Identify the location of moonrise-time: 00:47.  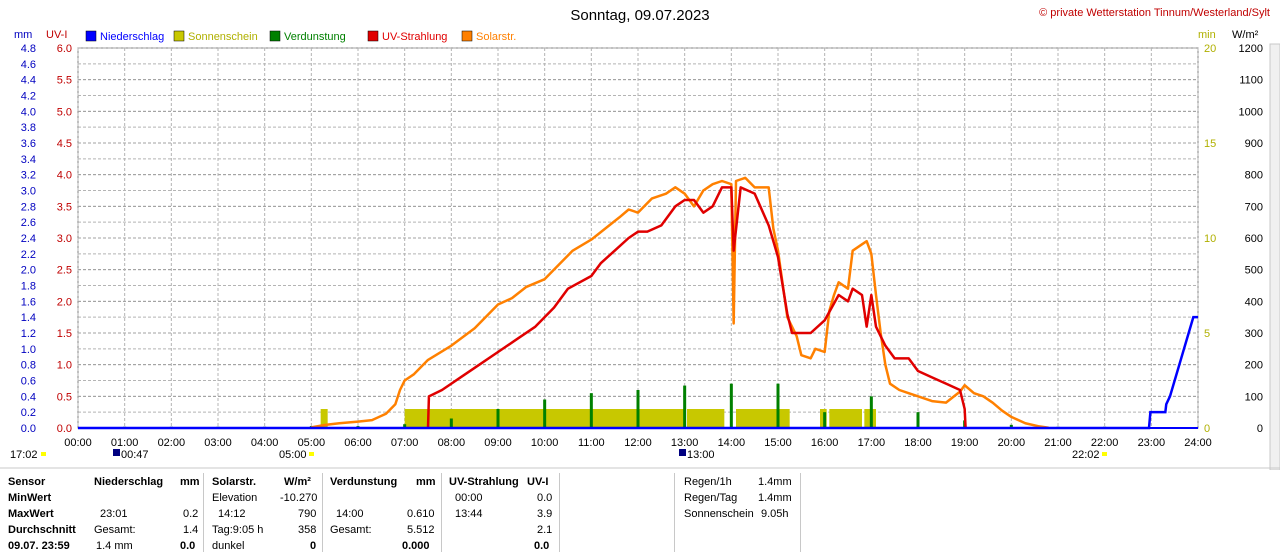
(135, 455).